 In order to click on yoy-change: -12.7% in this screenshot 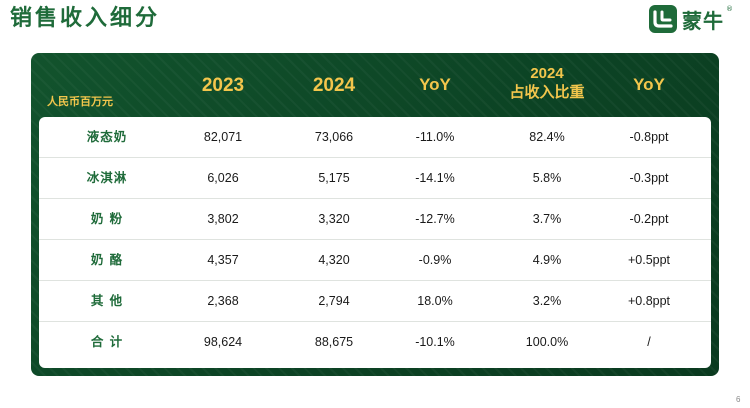, I will do `click(435, 219)`.